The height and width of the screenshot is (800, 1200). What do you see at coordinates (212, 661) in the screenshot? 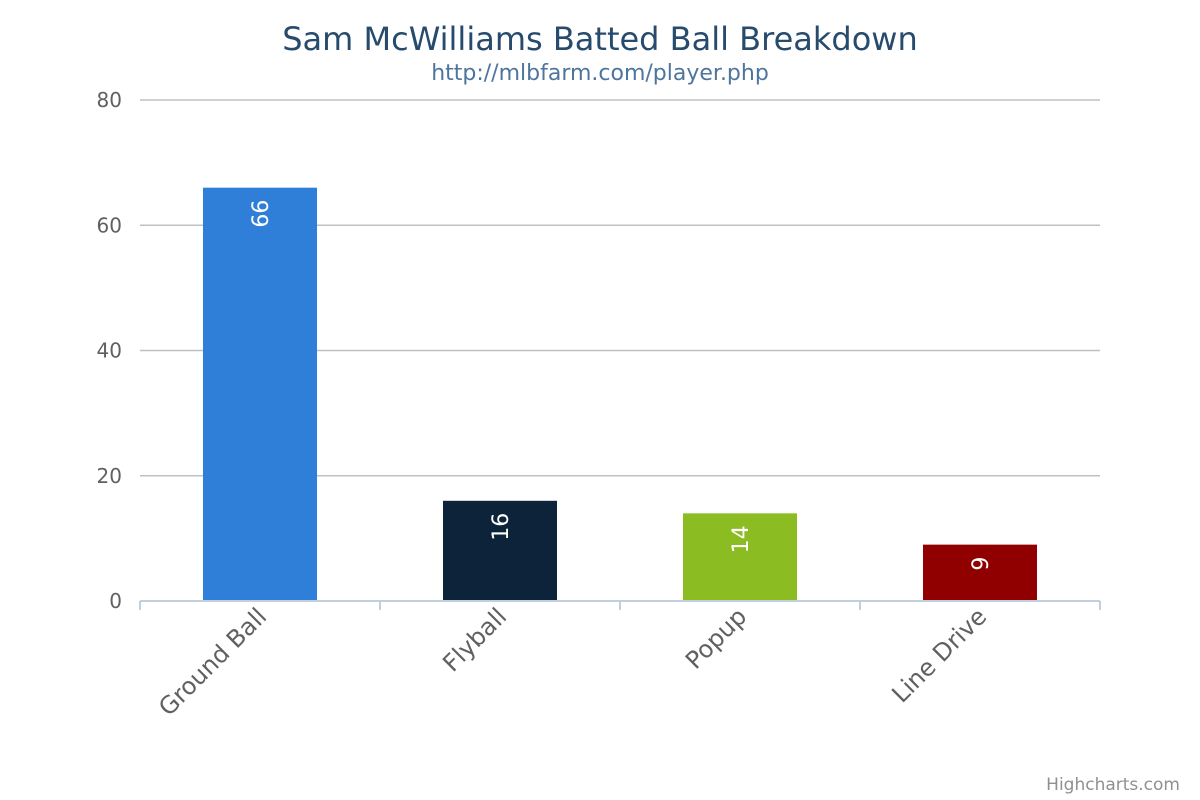
I see `x-tick-label-0: Ground Ball` at bounding box center [212, 661].